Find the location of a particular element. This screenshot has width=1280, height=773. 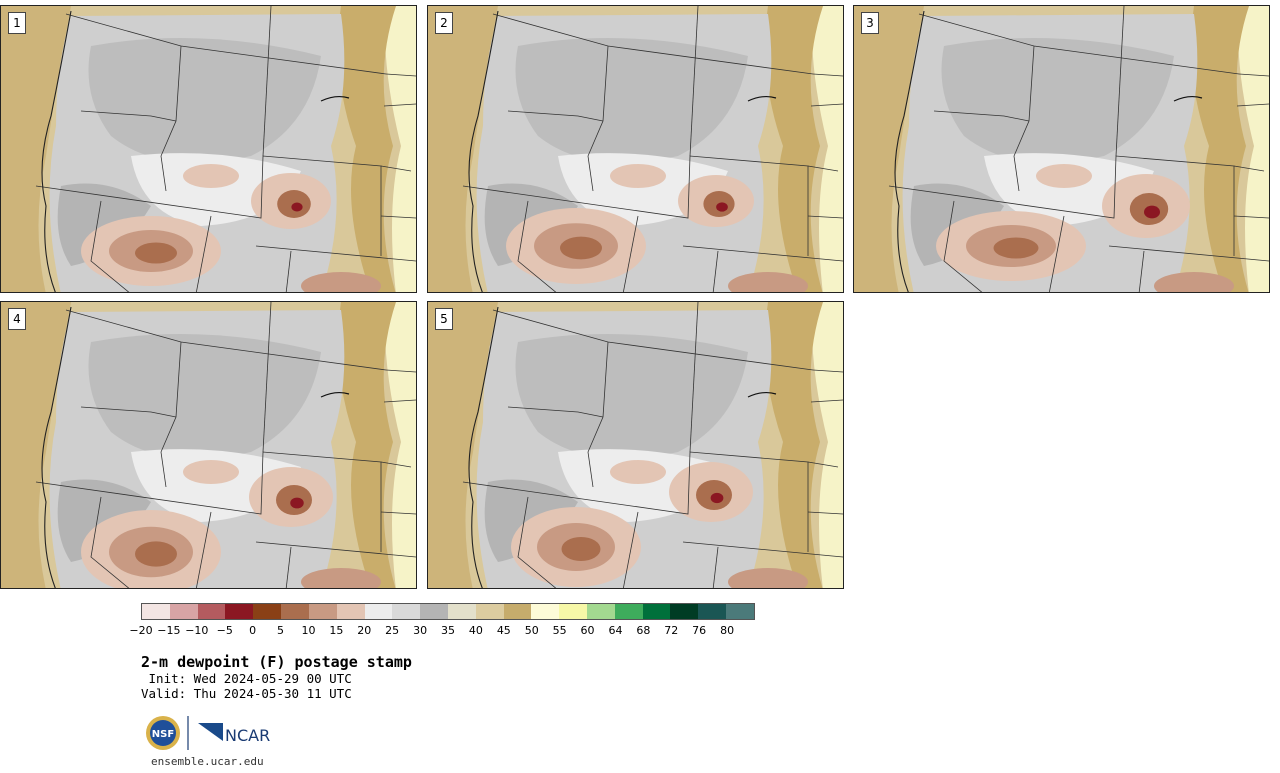

colorbar-tick-label: 10 is located at coordinates (308, 630).